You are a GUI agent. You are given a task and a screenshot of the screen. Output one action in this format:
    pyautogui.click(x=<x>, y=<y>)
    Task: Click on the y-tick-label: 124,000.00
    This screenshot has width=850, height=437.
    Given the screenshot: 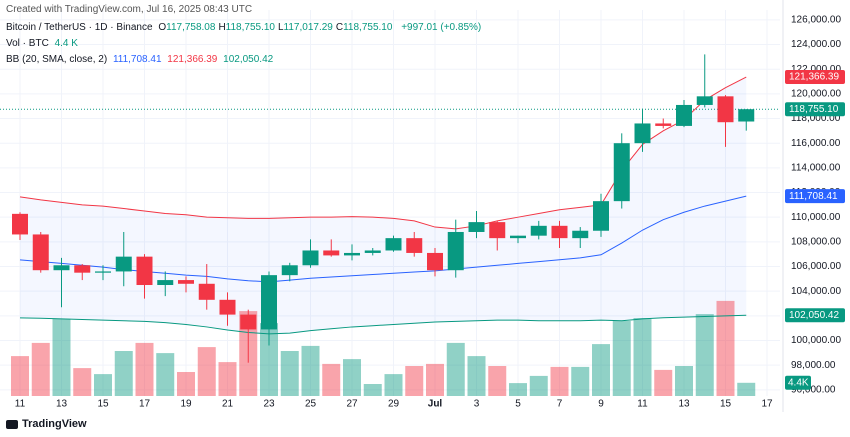 What is the action you would take?
    pyautogui.click(x=816, y=44)
    